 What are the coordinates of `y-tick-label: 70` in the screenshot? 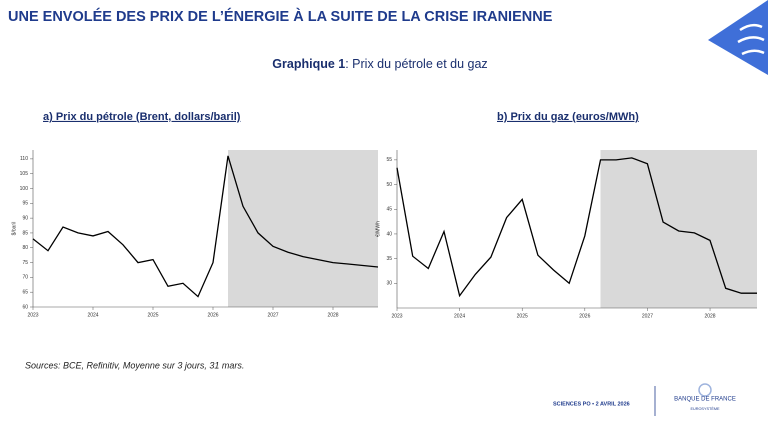 It's located at (25, 278).